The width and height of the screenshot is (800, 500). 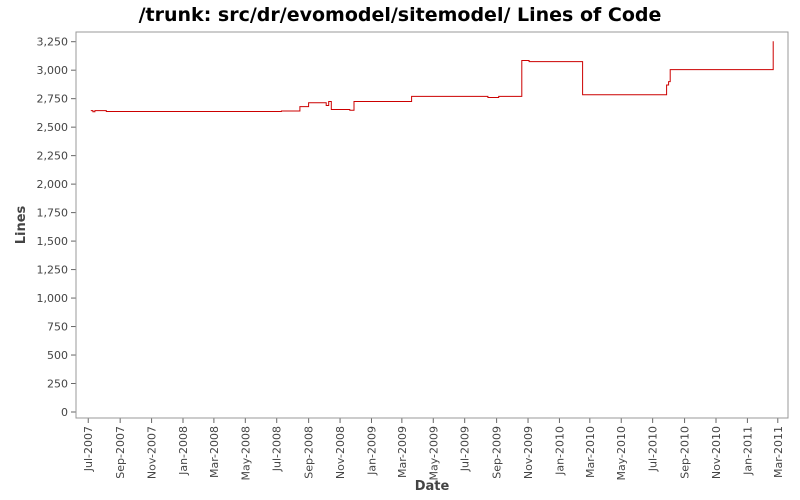 I want to click on x-tick-label: Sep-2009, so click(x=497, y=452).